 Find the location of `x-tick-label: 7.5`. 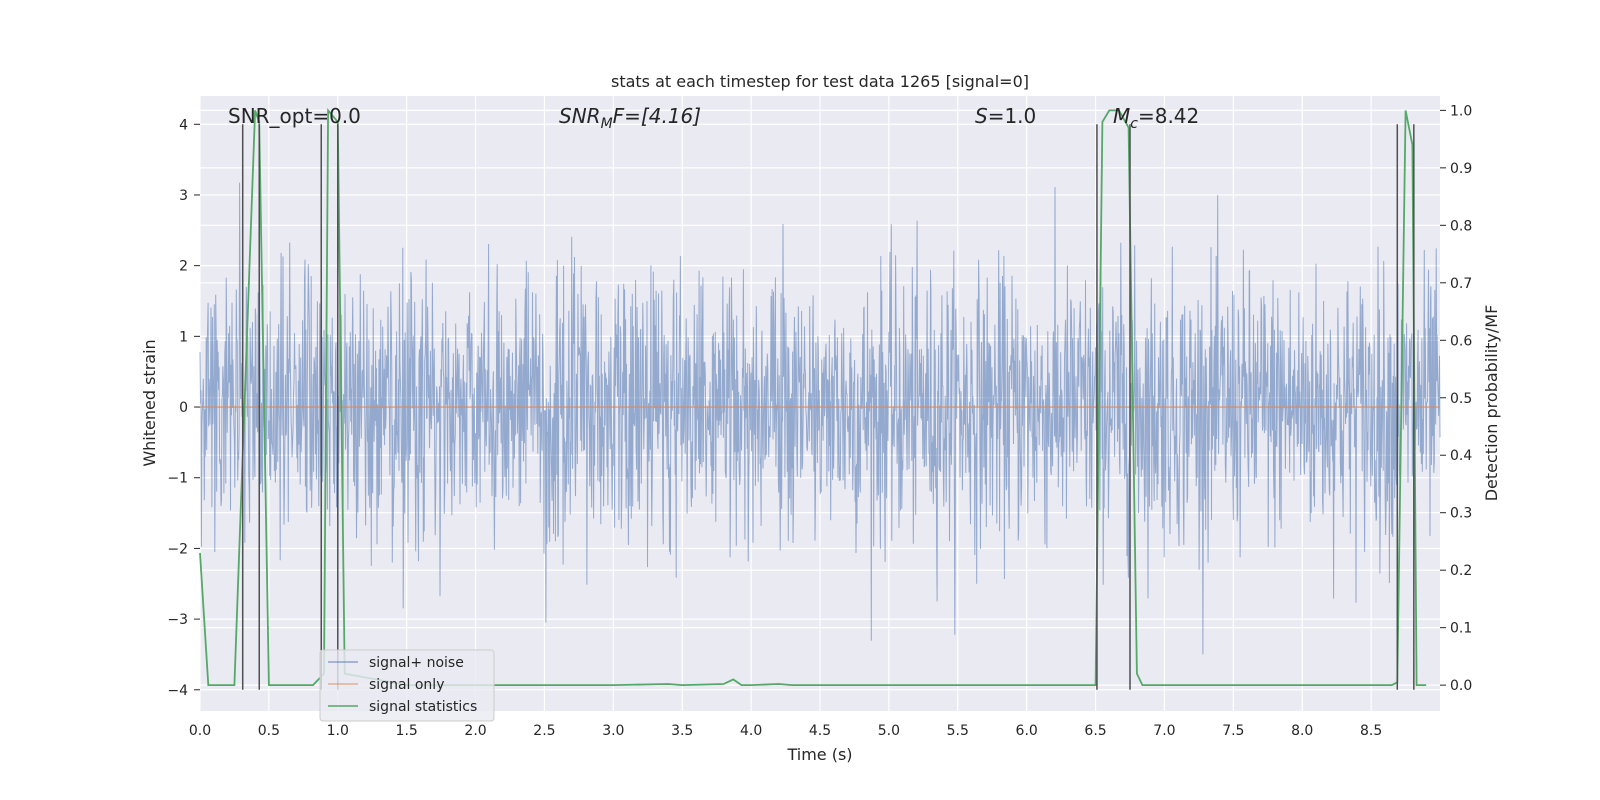

x-tick-label: 7.5 is located at coordinates (1233, 731).